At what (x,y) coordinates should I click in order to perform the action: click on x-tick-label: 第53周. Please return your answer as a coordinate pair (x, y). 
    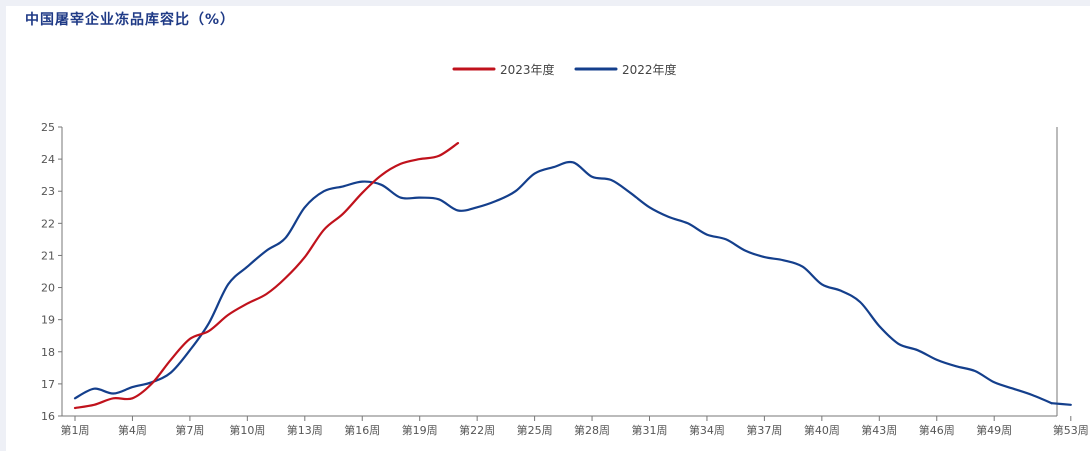
    Looking at the image, I should click on (1071, 430).